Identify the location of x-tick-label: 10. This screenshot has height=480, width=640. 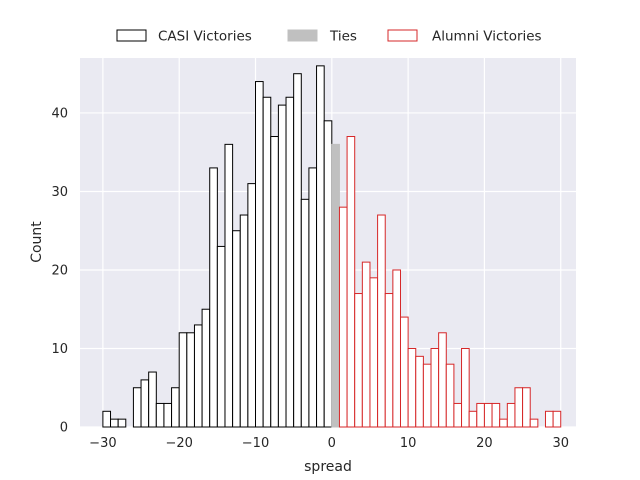
(408, 443).